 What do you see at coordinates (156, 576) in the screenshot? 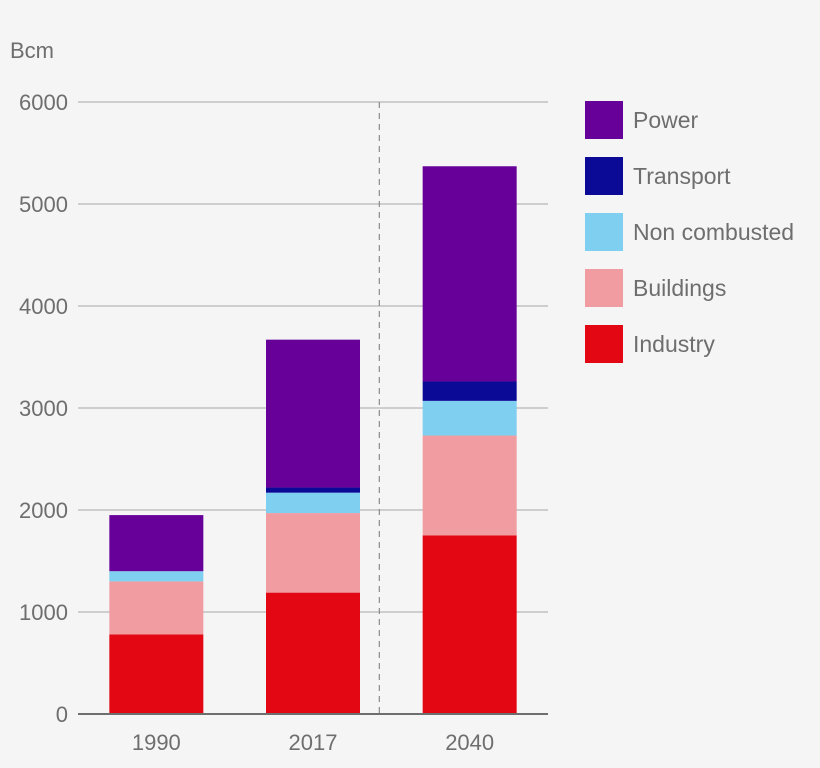
I see `bar-segment-non-combusted-1990` at bounding box center [156, 576].